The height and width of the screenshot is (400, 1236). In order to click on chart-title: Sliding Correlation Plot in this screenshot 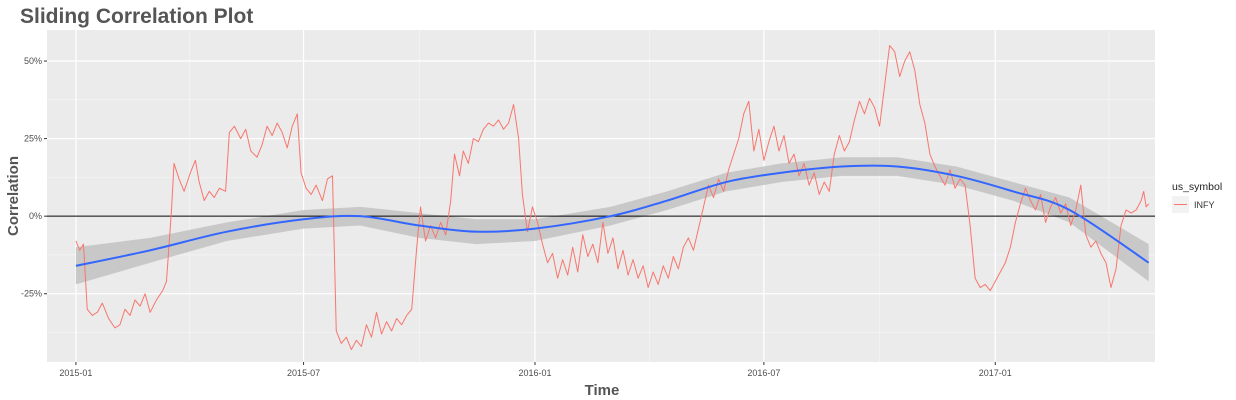, I will do `click(136, 16)`.